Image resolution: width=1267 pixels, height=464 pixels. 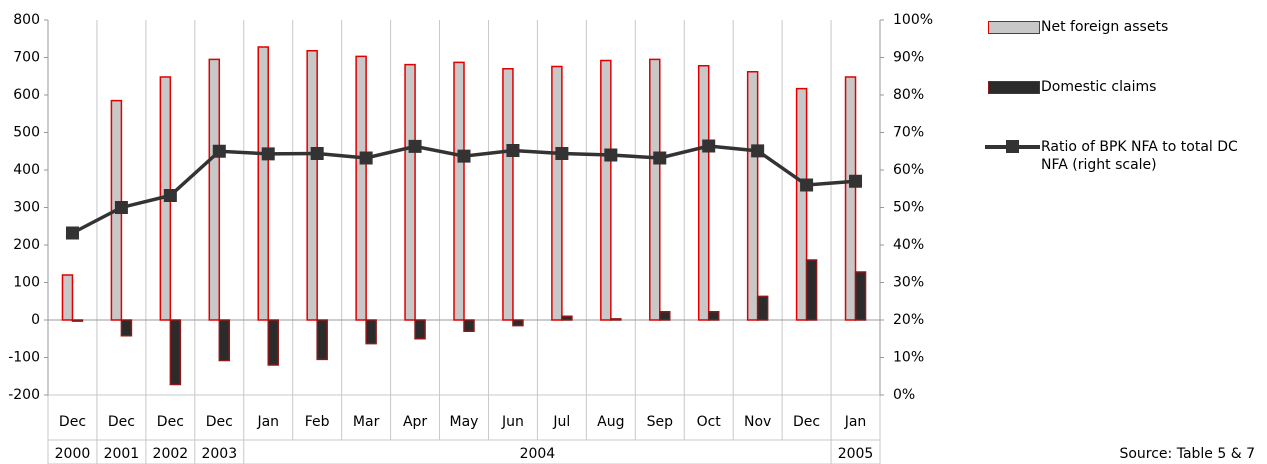 I want to click on y2-tick-label: 10%, so click(x=908, y=358).